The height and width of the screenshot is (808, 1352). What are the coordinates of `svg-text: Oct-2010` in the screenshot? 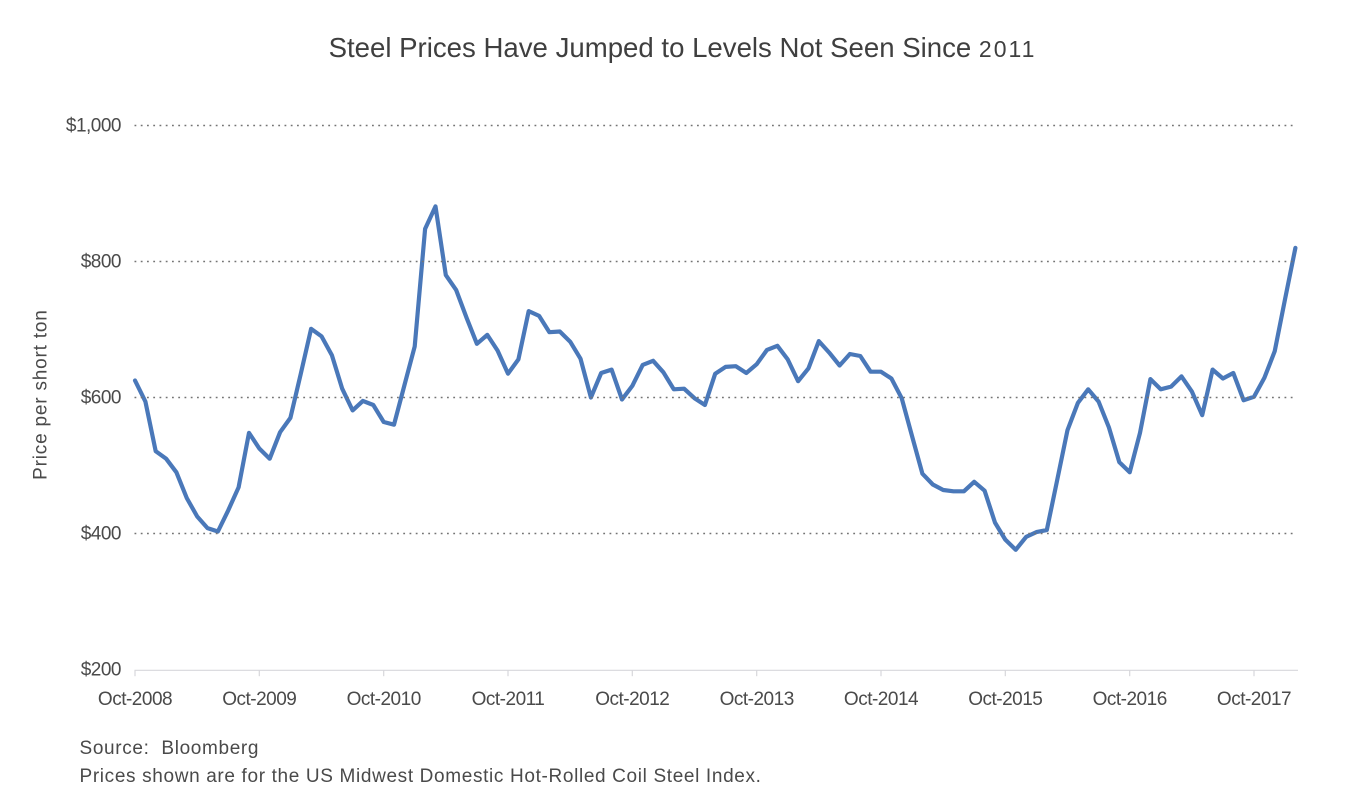 It's located at (384, 699).